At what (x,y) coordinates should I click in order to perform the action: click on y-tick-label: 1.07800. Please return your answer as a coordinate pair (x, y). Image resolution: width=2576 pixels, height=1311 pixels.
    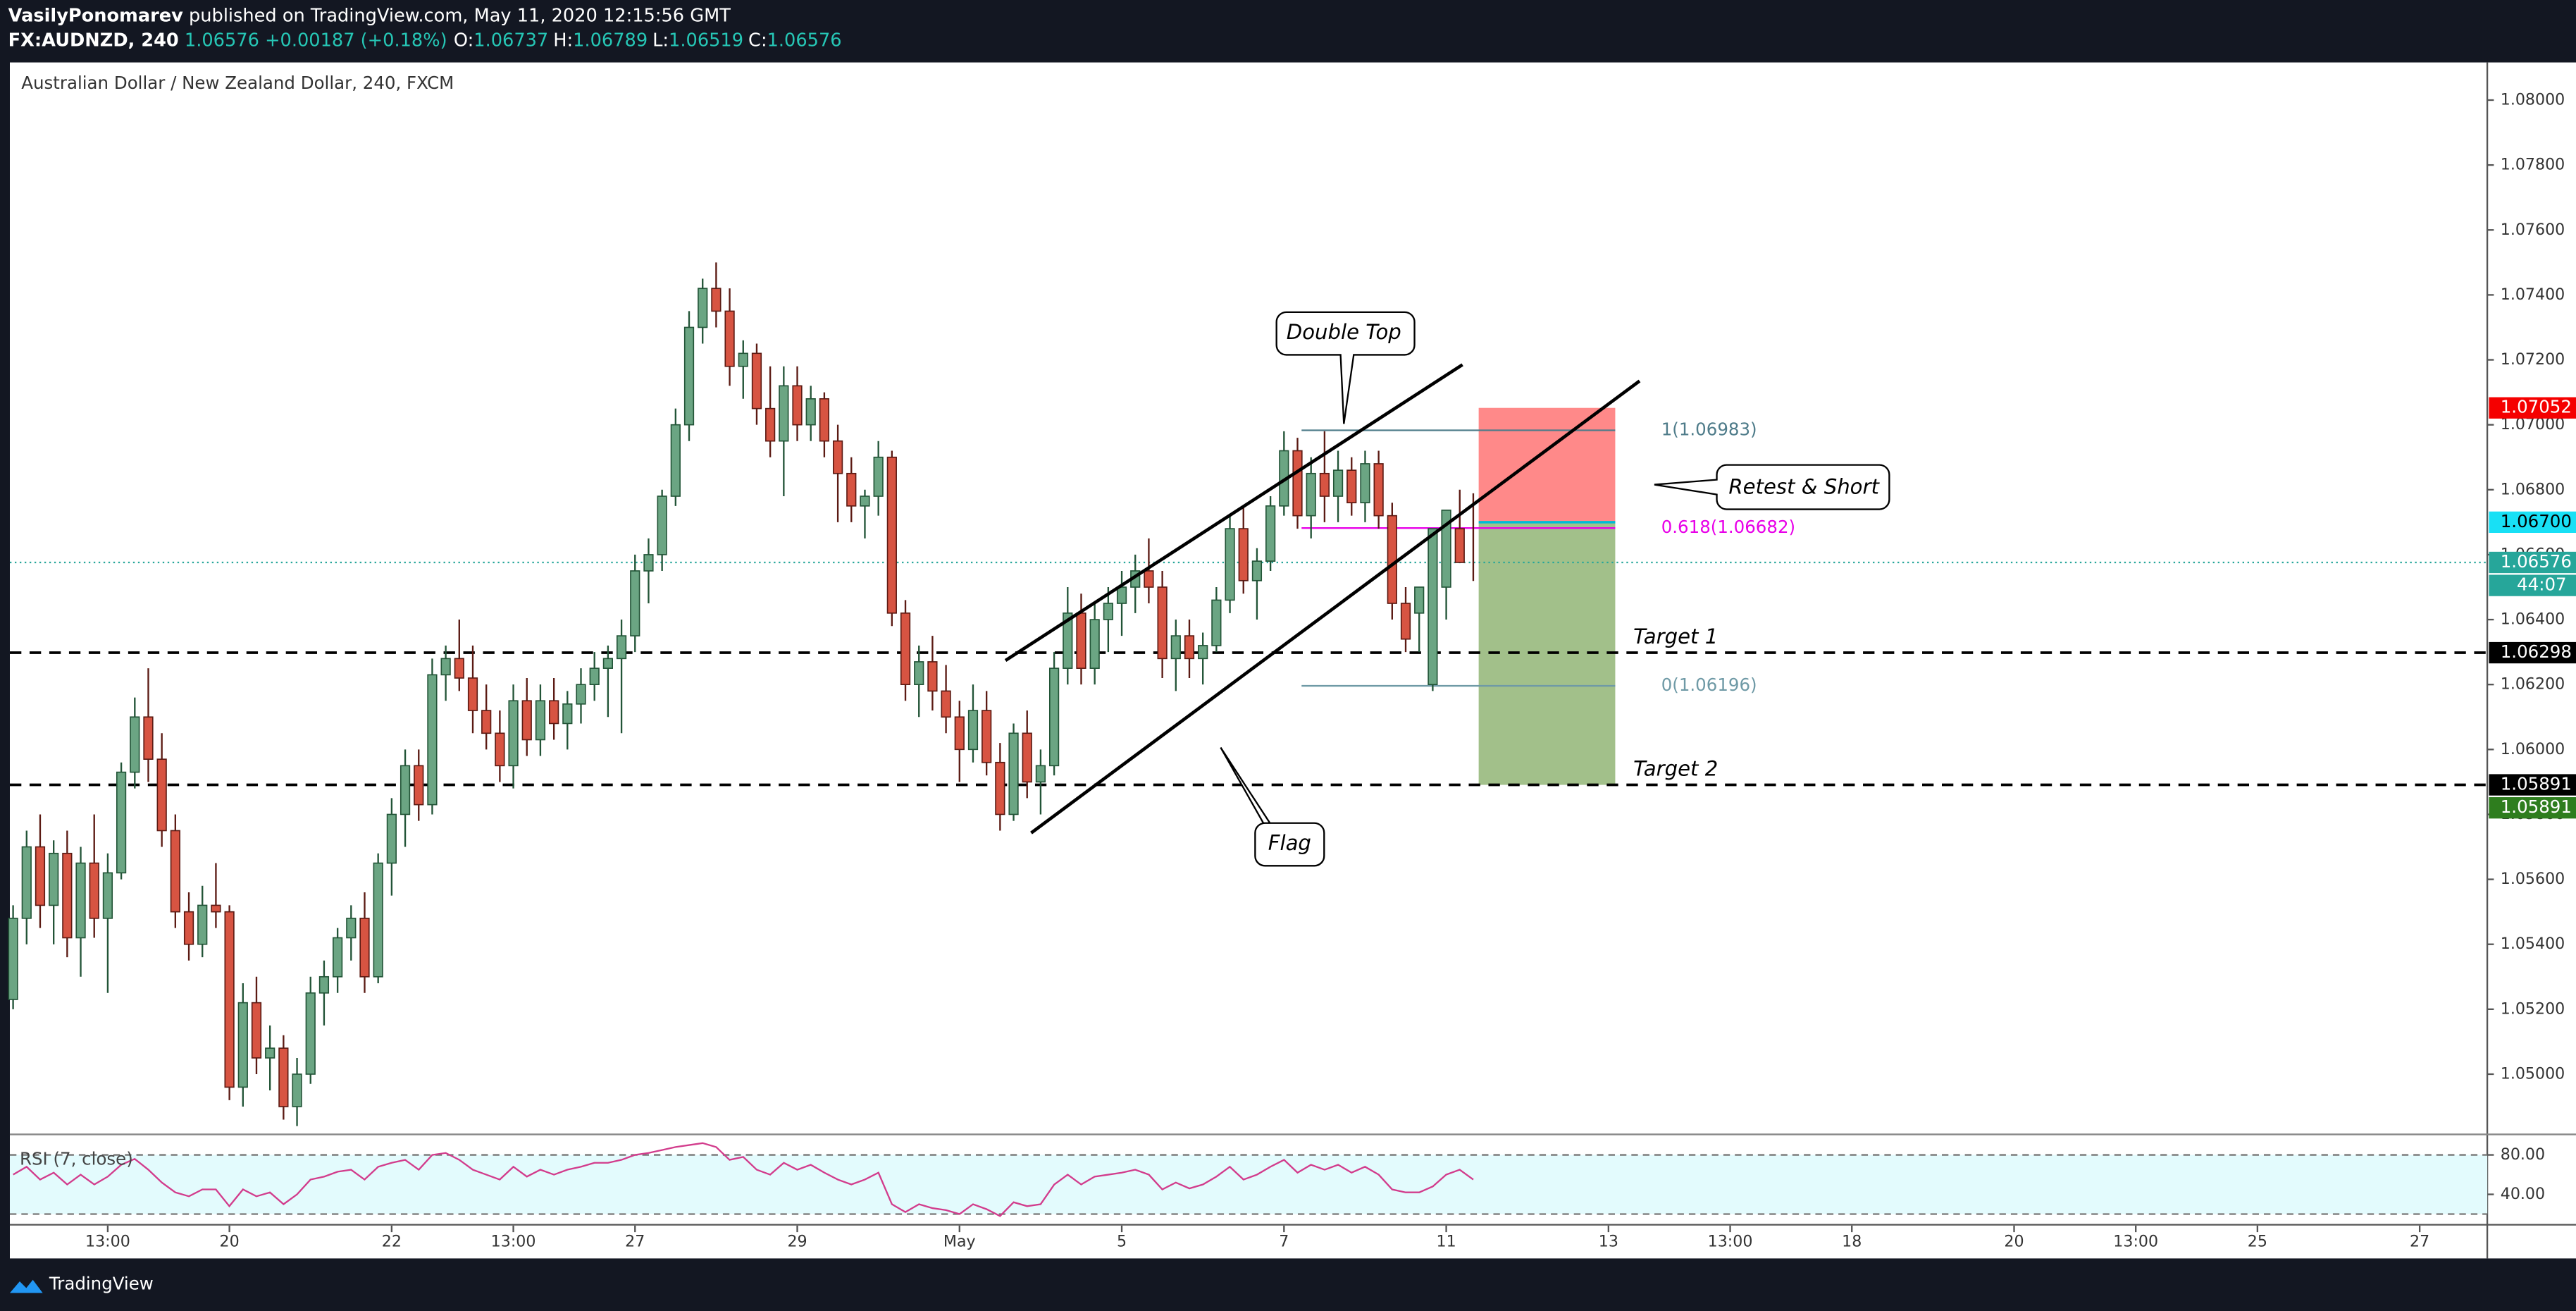
    Looking at the image, I should click on (2533, 165).